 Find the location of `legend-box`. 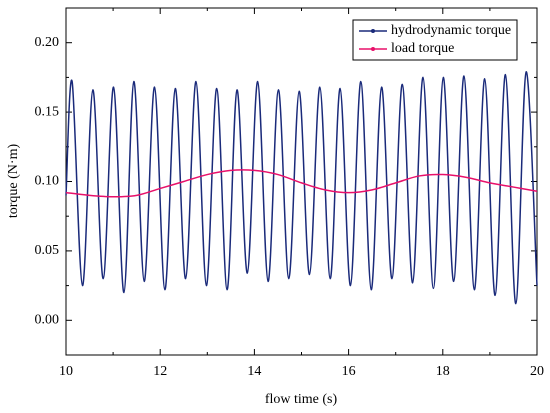

legend-box is located at coordinates (435, 40).